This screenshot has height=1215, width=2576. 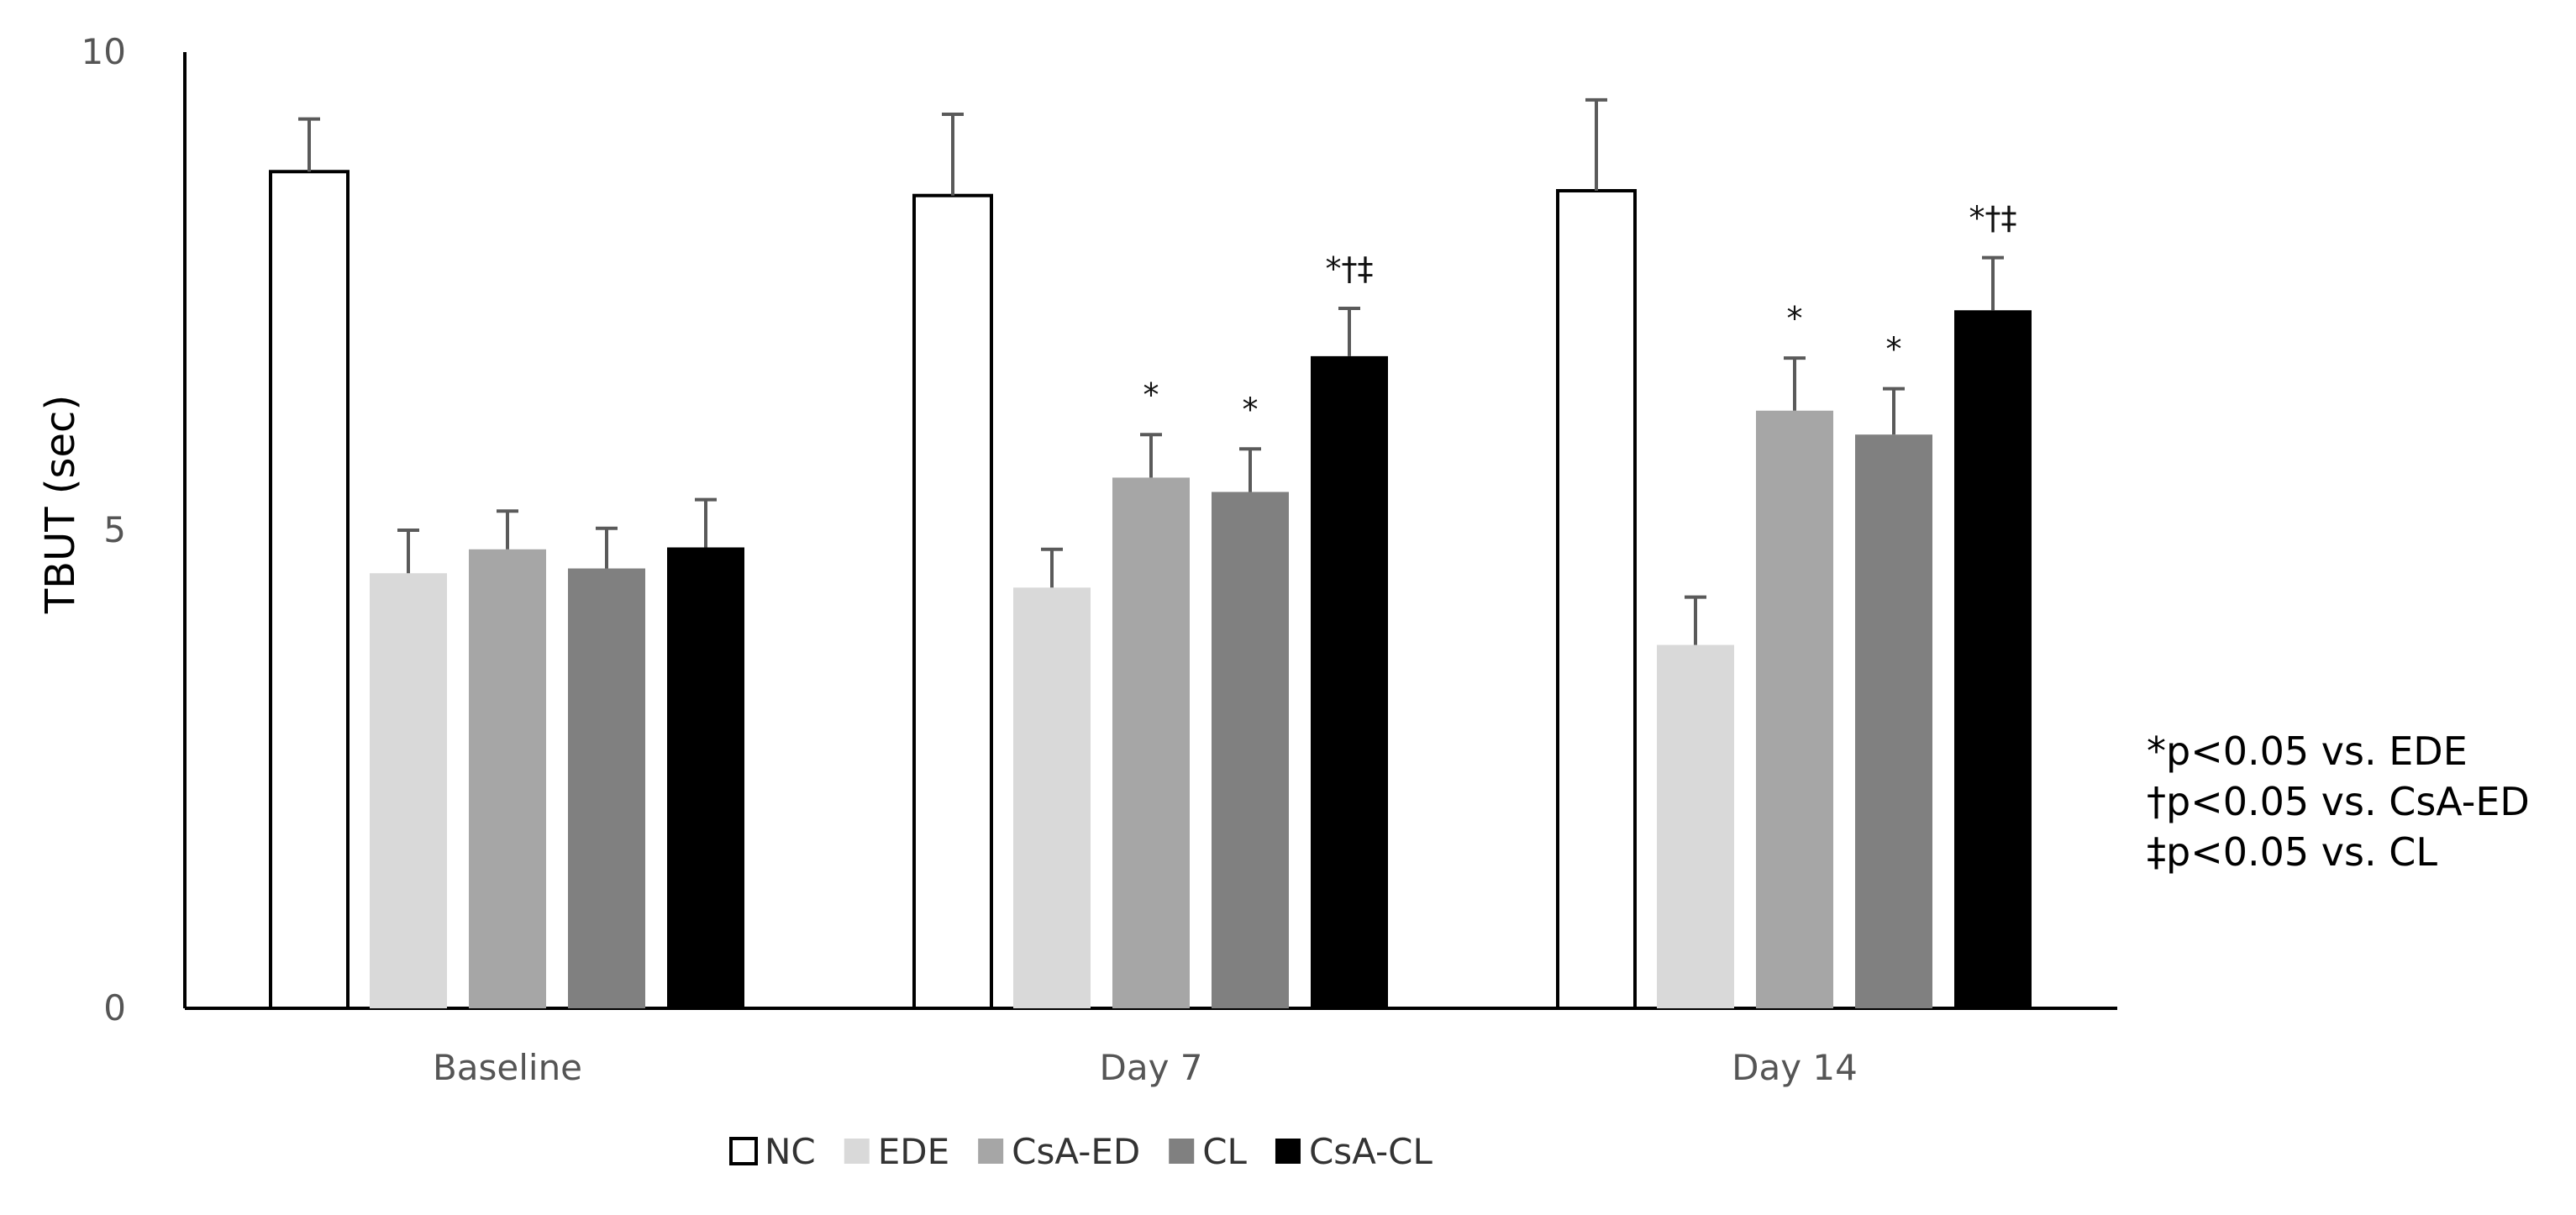 I want to click on legend-label: CsA-CL, so click(x=1371, y=1151).